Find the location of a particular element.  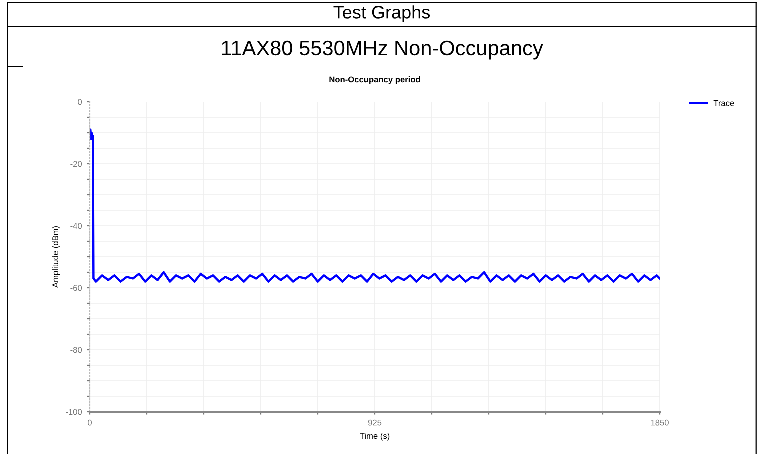

y-axis-title: Amplitude (dBm) is located at coordinates (56, 257).